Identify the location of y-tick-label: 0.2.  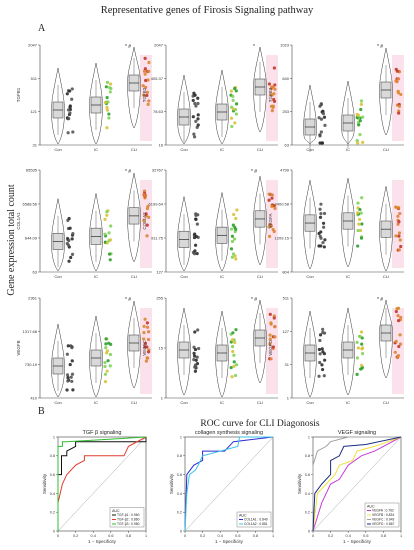
(52, 513).